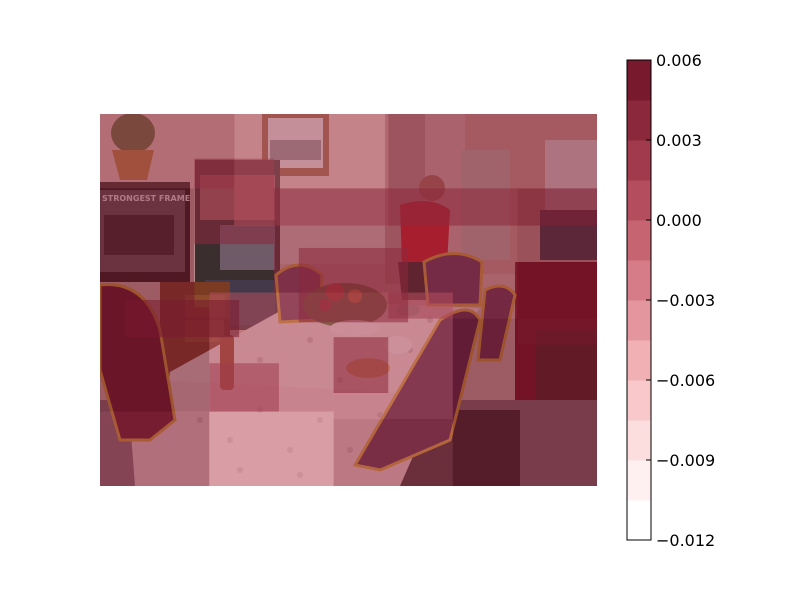 The image size is (800, 600). Describe the element at coordinates (685, 380) in the screenshot. I see `colorbar-tick-label-4: −0.006` at that location.